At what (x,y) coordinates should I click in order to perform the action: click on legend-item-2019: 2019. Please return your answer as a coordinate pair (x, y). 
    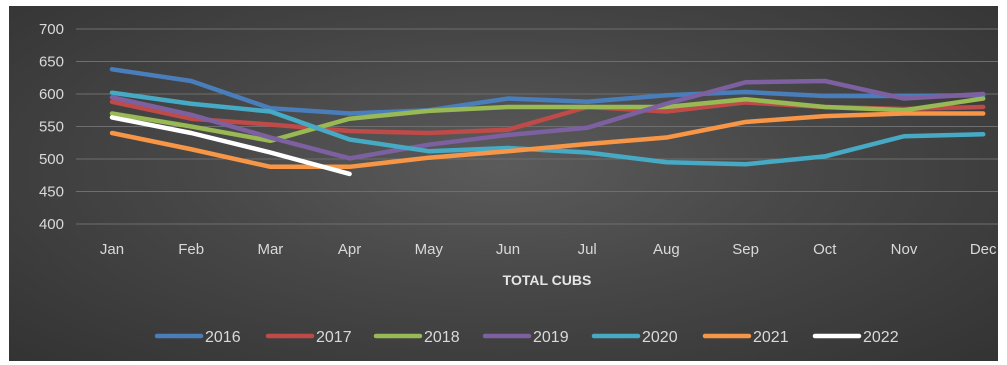
    Looking at the image, I should click on (525, 337).